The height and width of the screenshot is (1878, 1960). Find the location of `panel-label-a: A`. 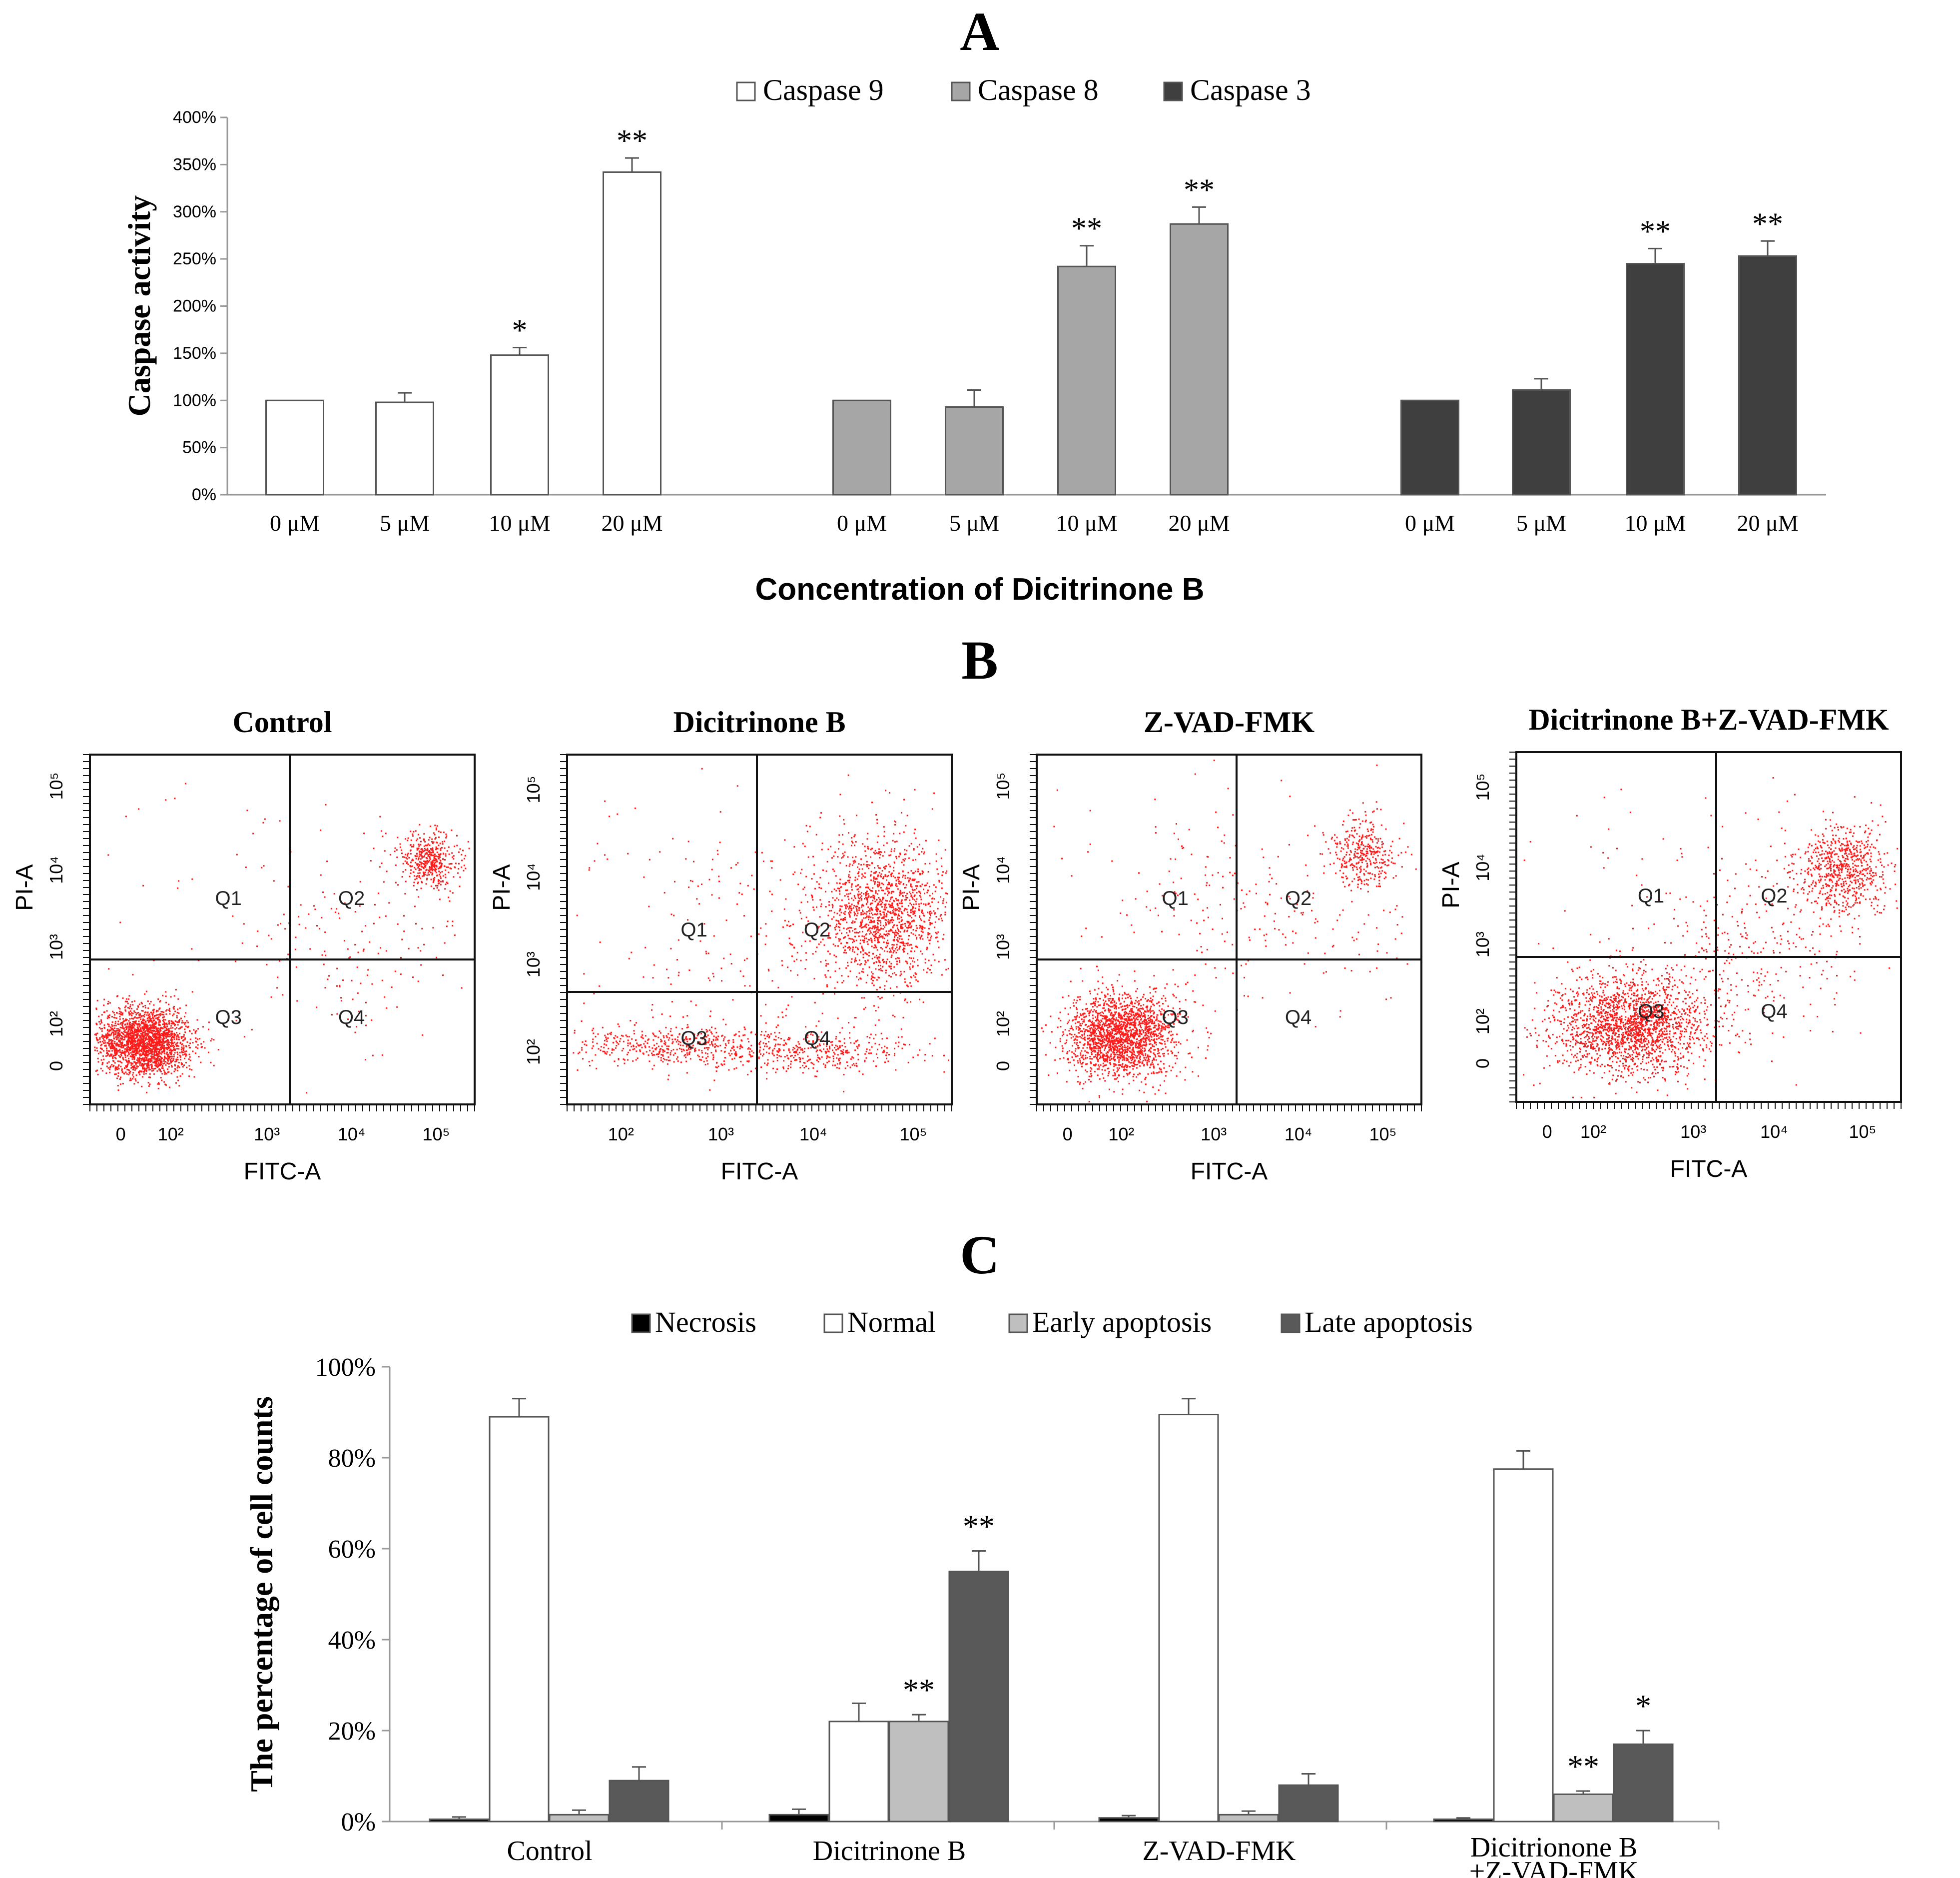

panel-label-a: A is located at coordinates (980, 31).